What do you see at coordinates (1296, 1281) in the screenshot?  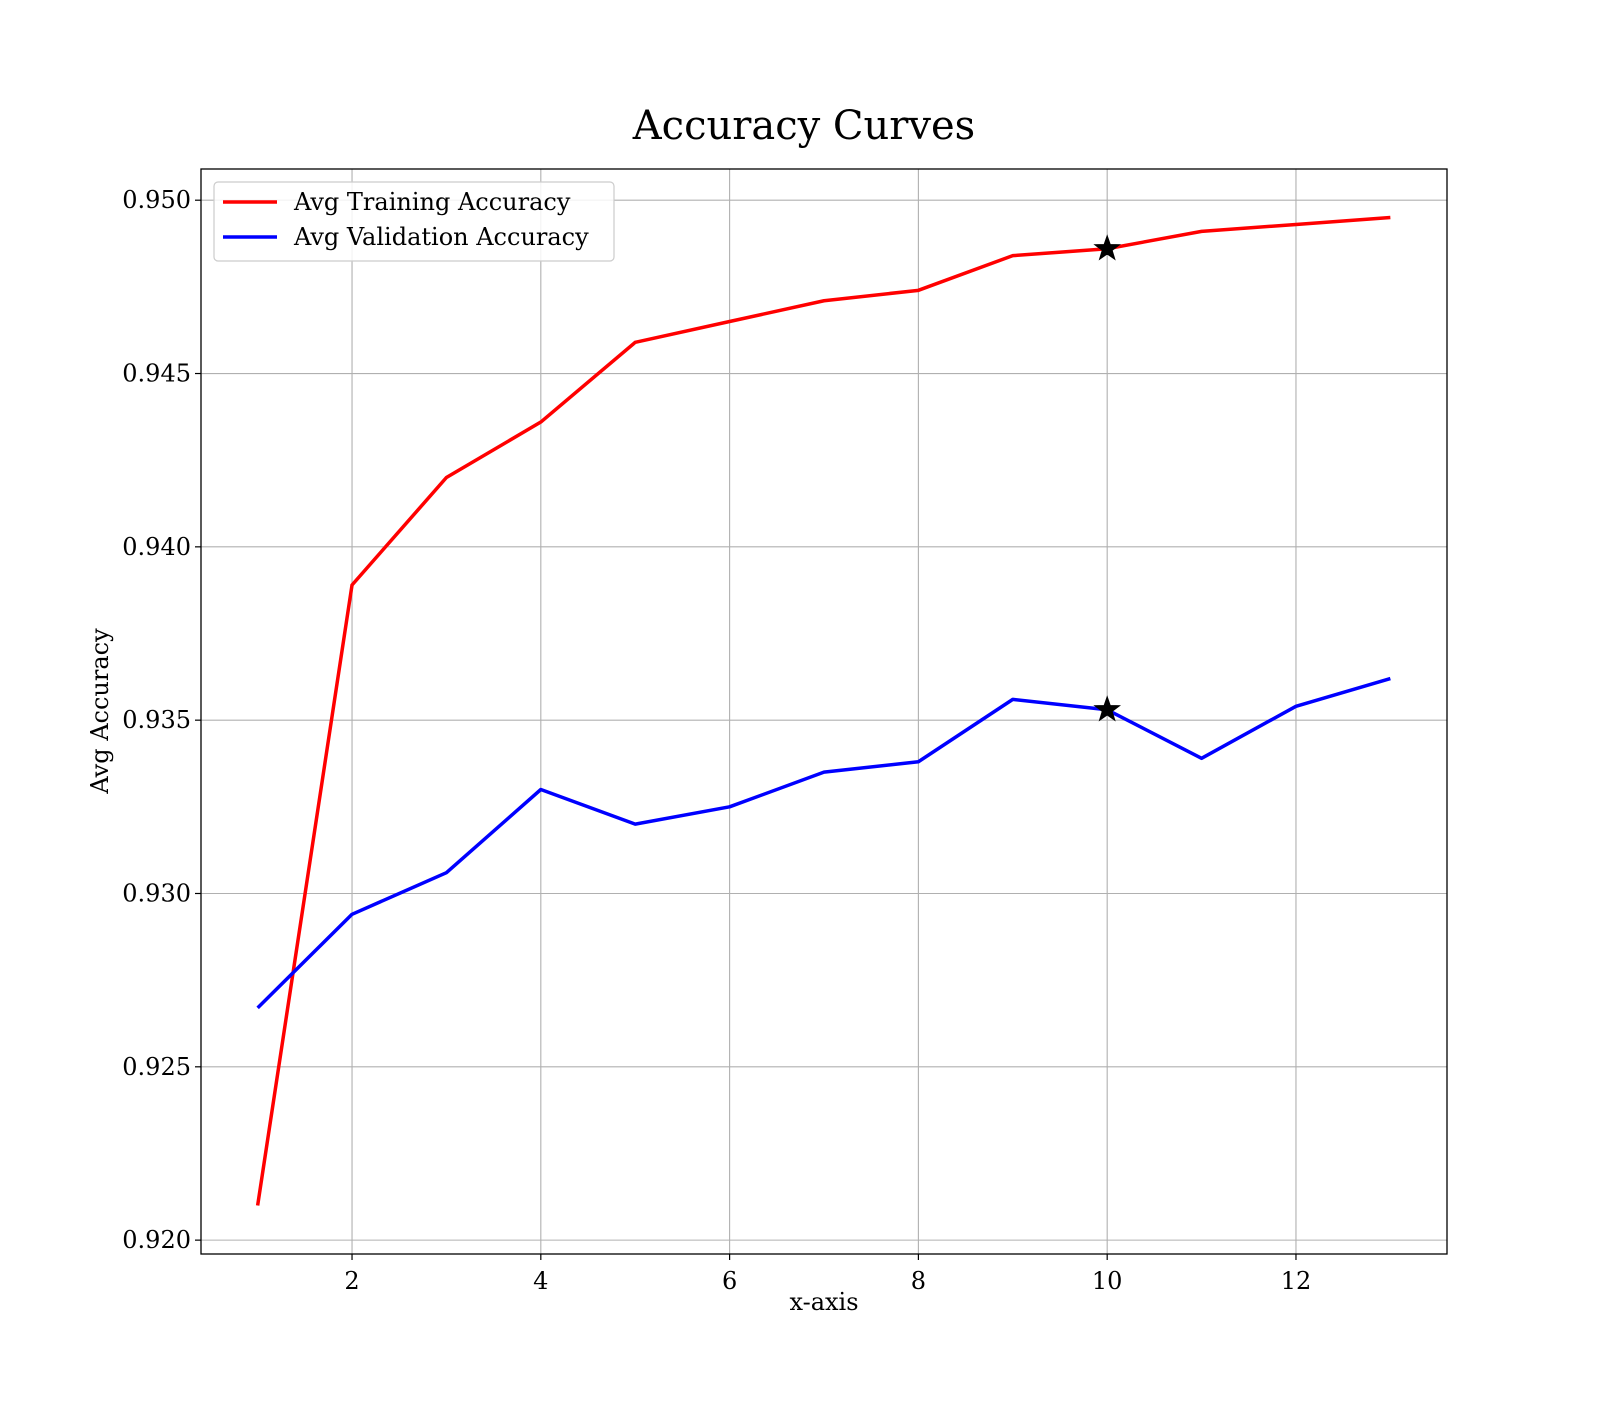 I see `x-tick-label: 12` at bounding box center [1296, 1281].